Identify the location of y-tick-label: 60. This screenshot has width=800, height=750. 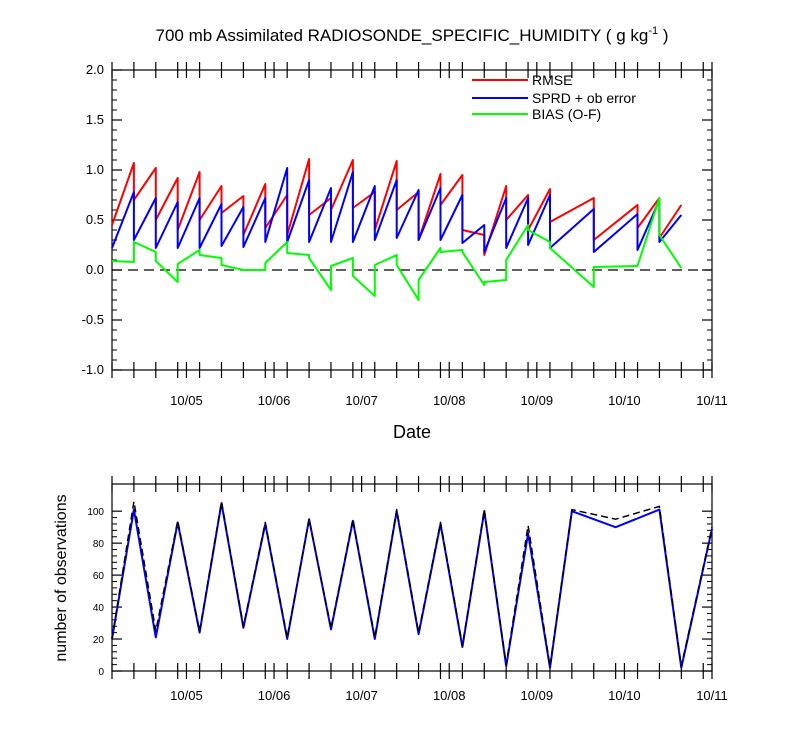
(99, 576).